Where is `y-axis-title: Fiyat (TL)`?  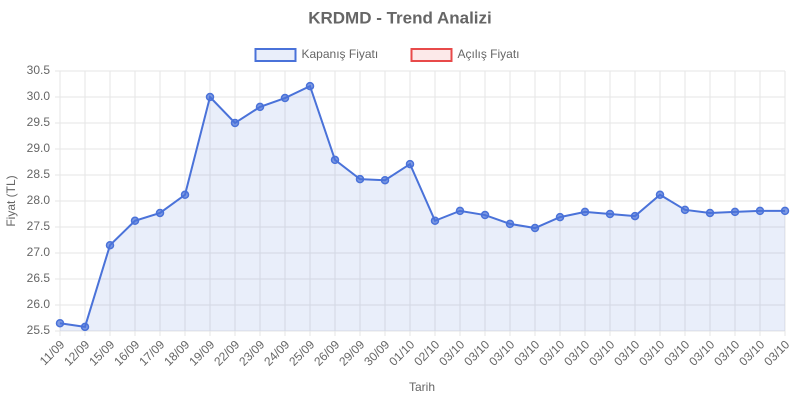
y-axis-title: Fiyat (TL) is located at coordinates (11, 200).